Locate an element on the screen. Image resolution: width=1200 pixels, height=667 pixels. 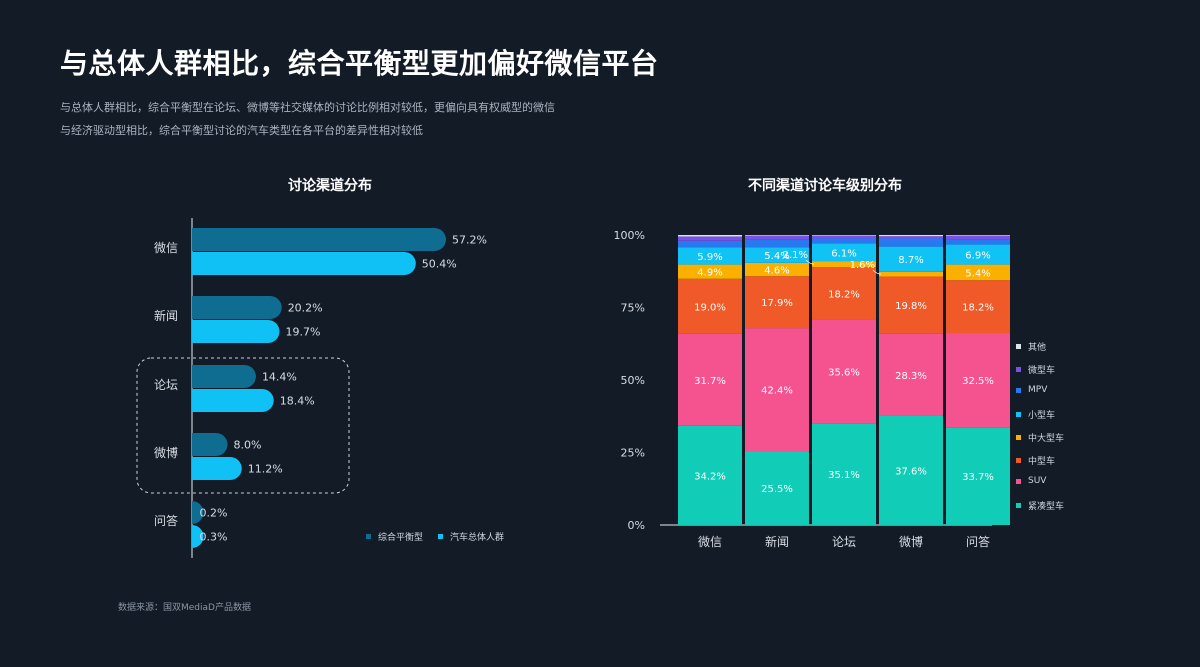
vehicle-segment-label: 6.1% is located at coordinates (843, 253).